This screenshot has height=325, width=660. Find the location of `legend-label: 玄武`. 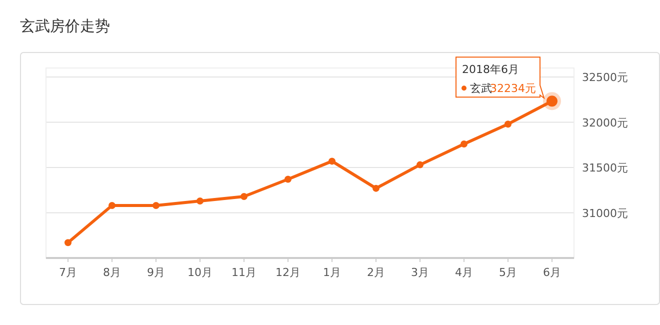

legend-label: 玄武 is located at coordinates (481, 89).